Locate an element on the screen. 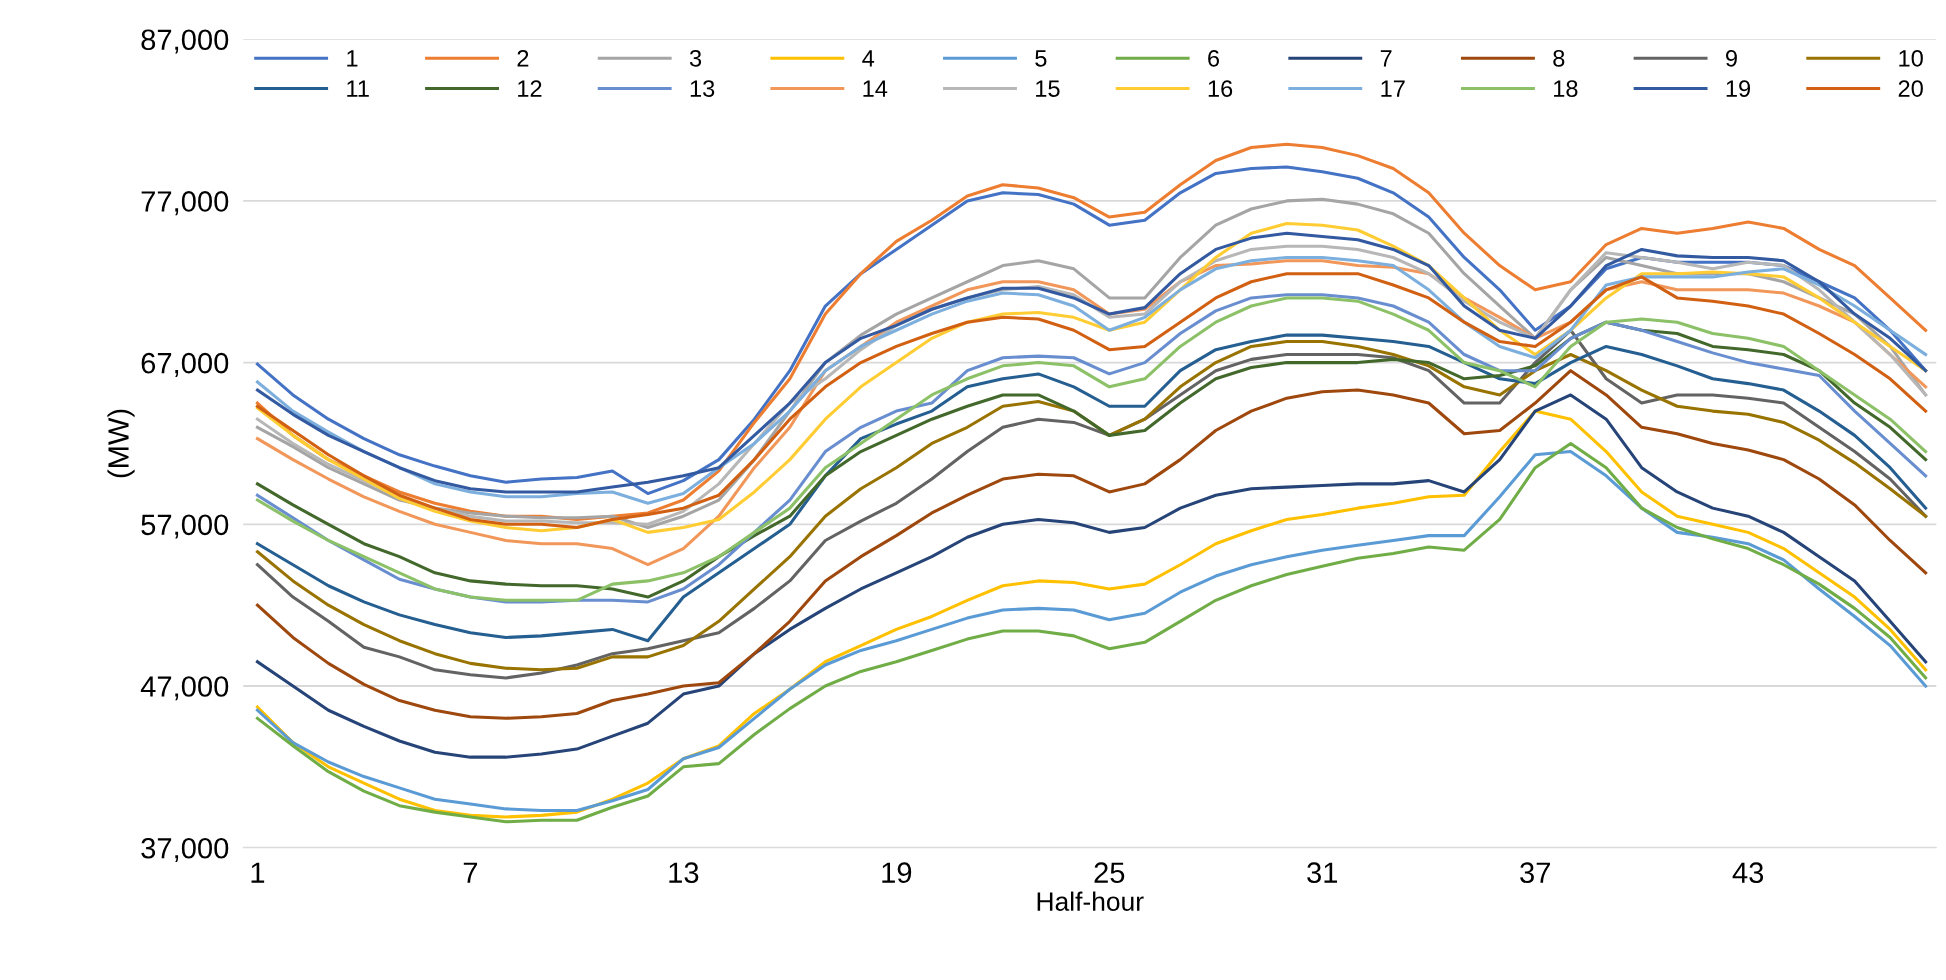 Image resolution: width=1946 pixels, height=980 pixels. x-tick-label: 25 is located at coordinates (1109, 873).